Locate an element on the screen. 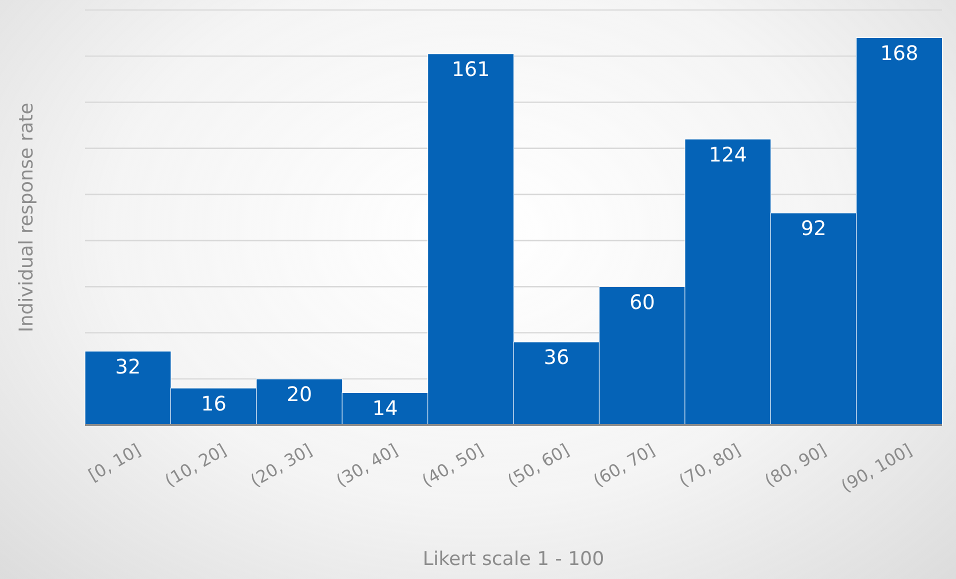 The width and height of the screenshot is (956, 579). x-tick-label: (50, 60] is located at coordinates (538, 466).